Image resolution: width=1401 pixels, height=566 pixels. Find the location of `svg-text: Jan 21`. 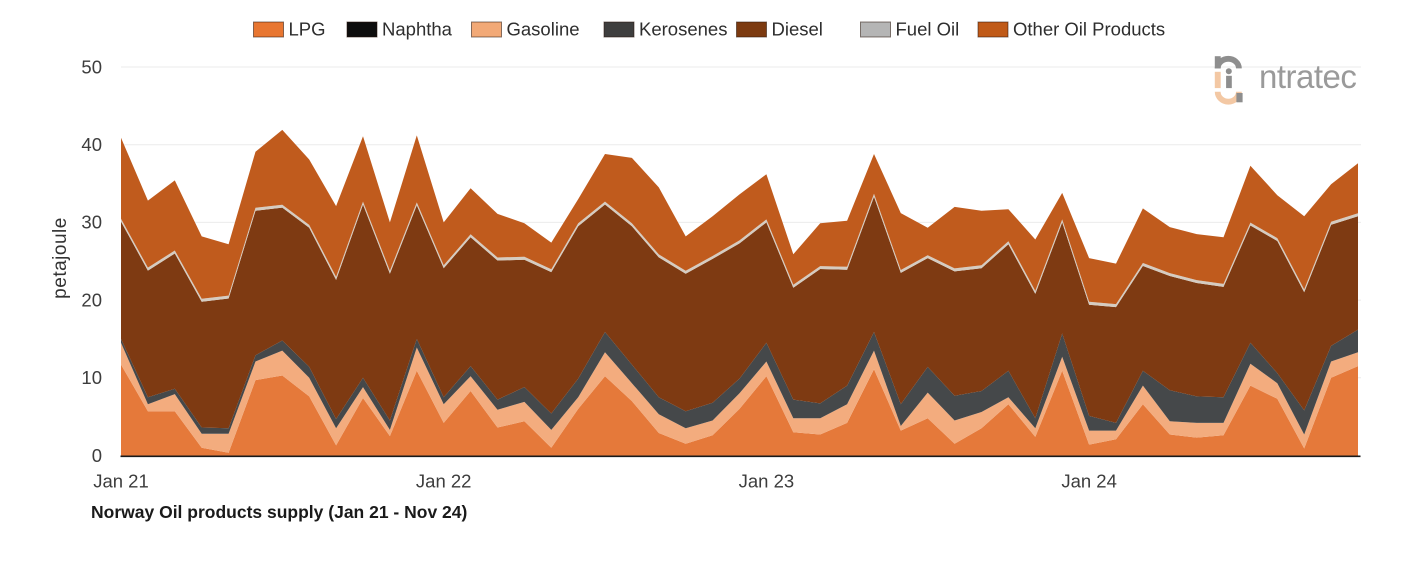

svg-text: Jan 21 is located at coordinates (121, 481).